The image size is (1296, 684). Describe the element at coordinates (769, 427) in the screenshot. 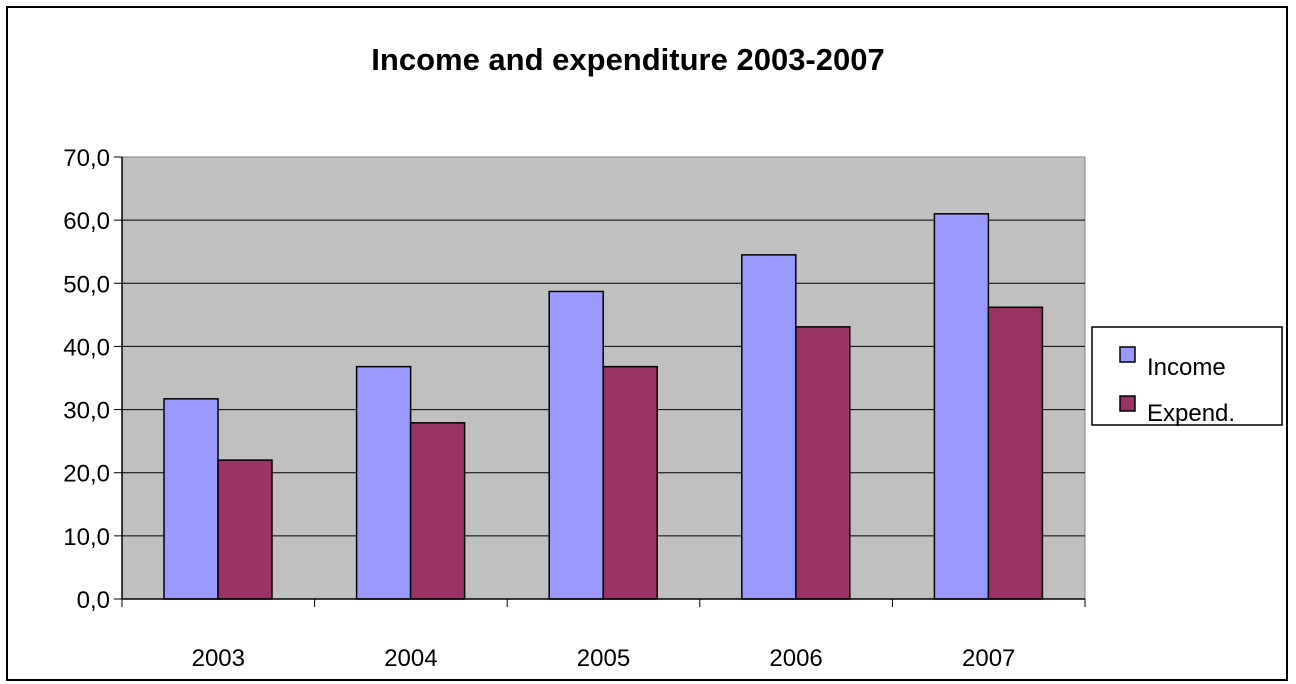

I see `bar-income-2006` at that location.